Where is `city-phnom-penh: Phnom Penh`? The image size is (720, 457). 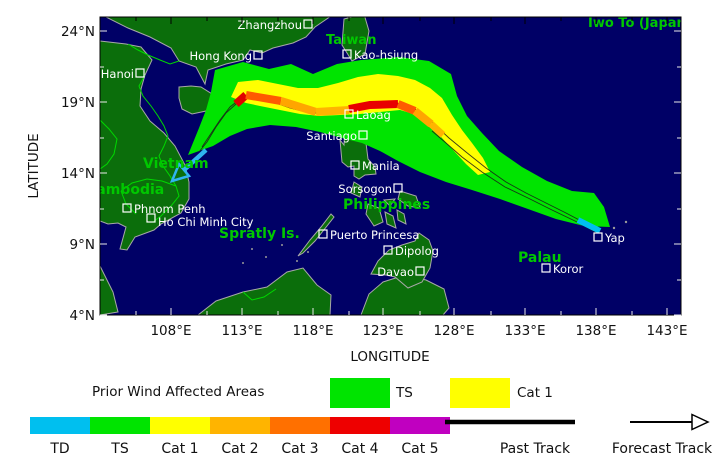 city-phnom-penh: Phnom Penh is located at coordinates (164, 209).